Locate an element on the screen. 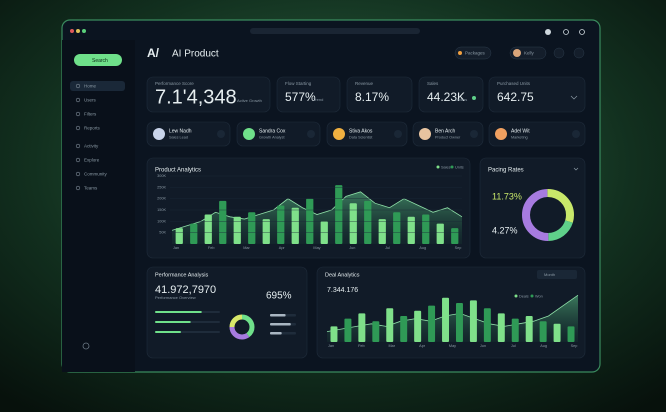 Image resolution: width=666 pixels, height=412 pixels. search-label: Search is located at coordinates (100, 61).